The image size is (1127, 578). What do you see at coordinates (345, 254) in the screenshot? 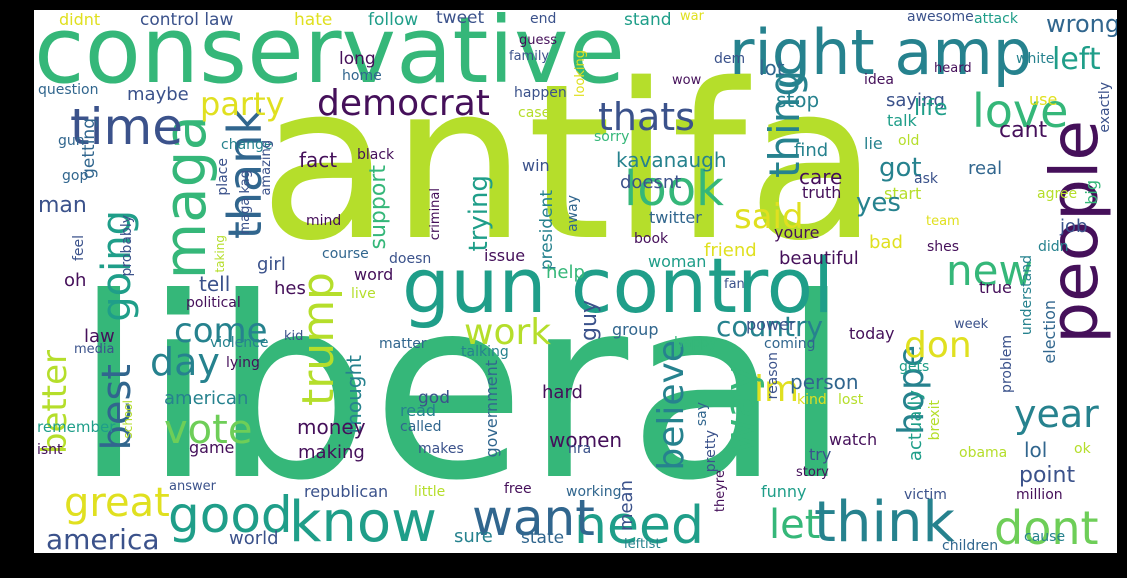
I see `word-course: course` at bounding box center [345, 254].